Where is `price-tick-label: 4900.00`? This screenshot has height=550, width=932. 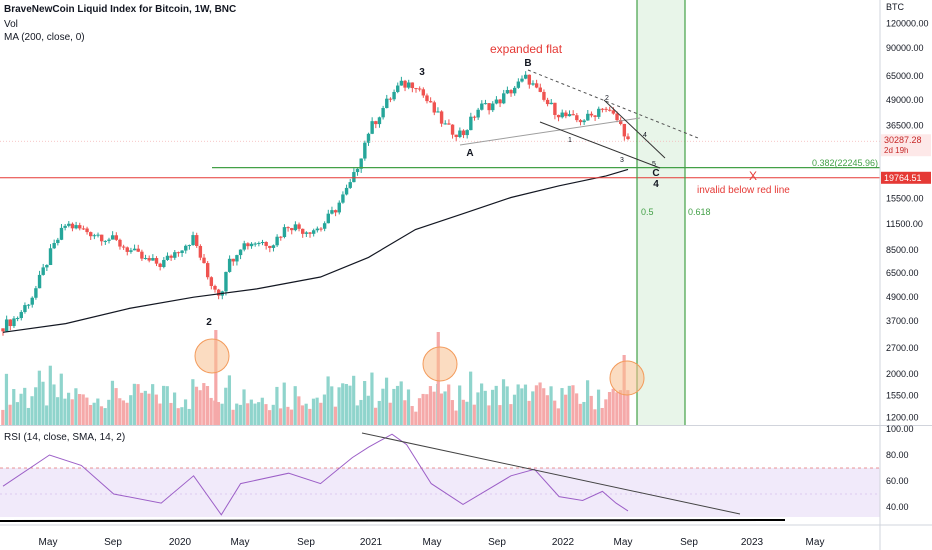
price-tick-label: 4900.00 is located at coordinates (902, 297).